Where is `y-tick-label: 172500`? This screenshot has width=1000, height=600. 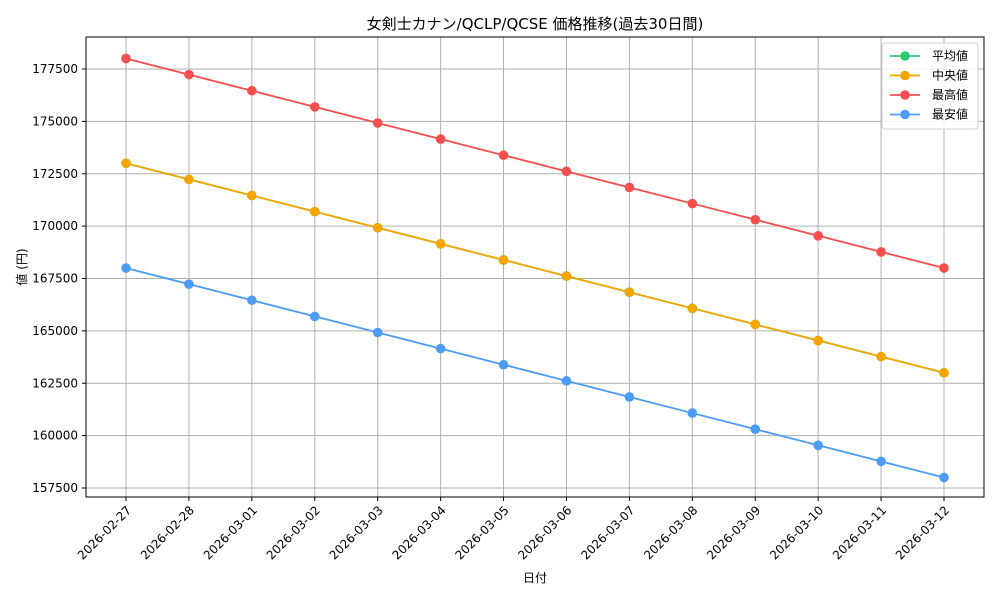
y-tick-label: 172500 is located at coordinates (55, 174).